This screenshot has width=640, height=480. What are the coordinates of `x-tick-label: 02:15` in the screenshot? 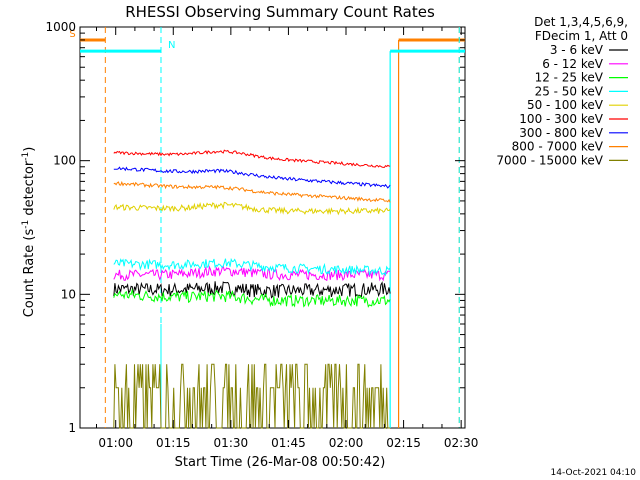 It's located at (403, 443).